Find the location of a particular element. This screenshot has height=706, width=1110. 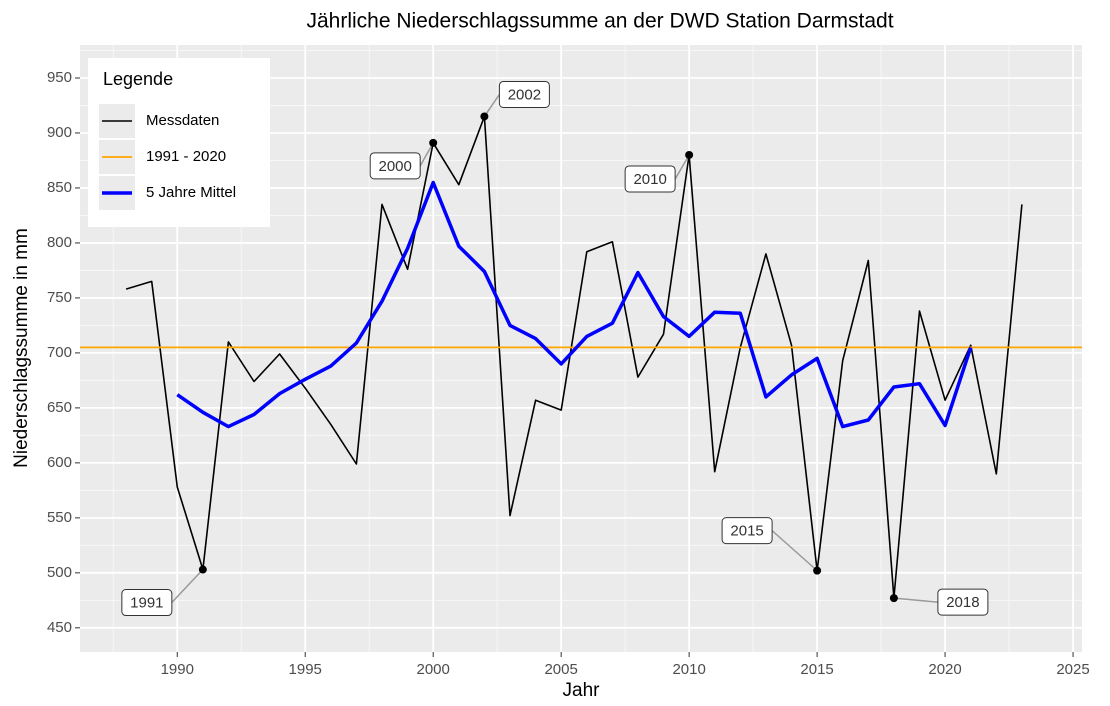

legend-label: 5 Jahre Mittel is located at coordinates (191, 192).